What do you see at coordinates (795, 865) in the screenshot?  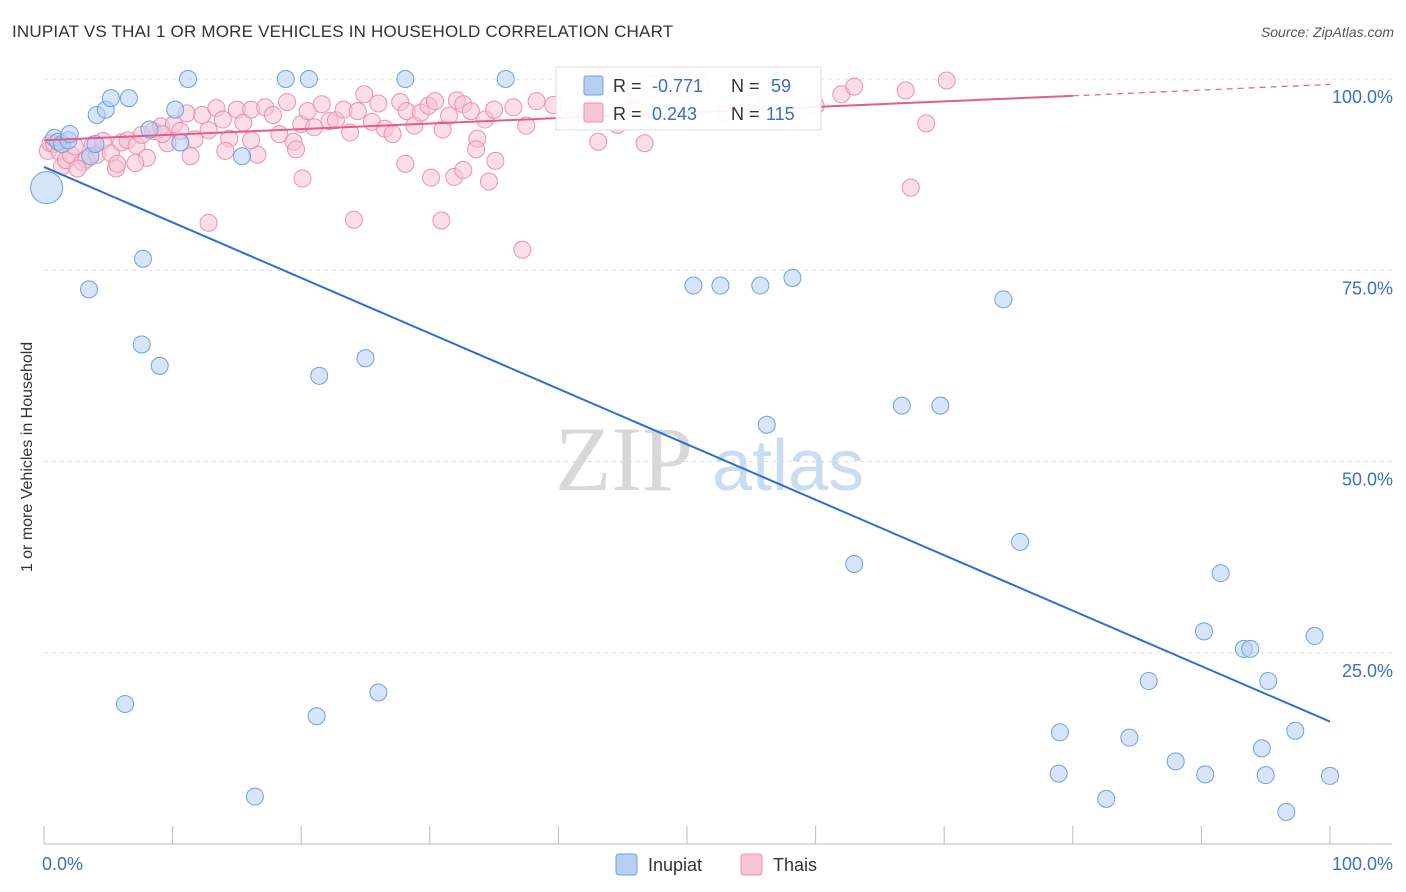 I see `bottom-legend-label-thais: Thais` at bounding box center [795, 865].